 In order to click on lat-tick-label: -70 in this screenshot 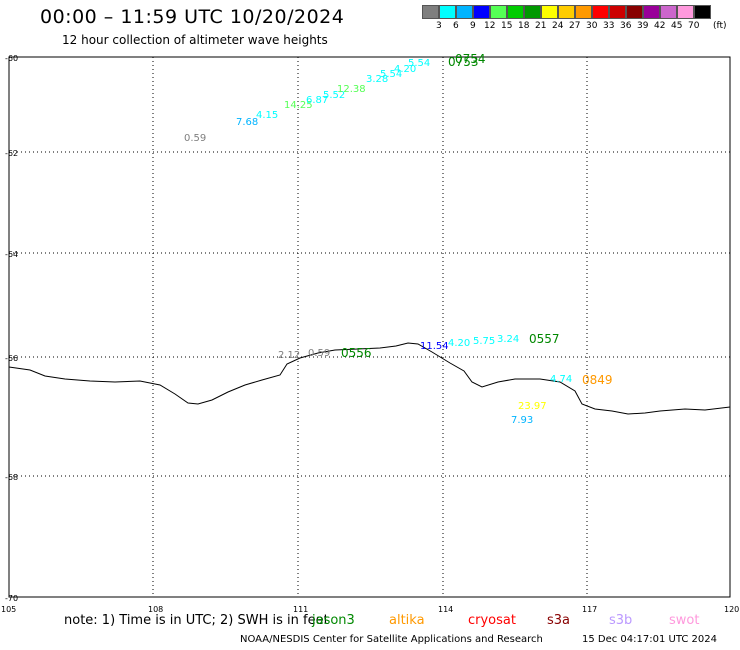, I will do `click(11, 598)`.